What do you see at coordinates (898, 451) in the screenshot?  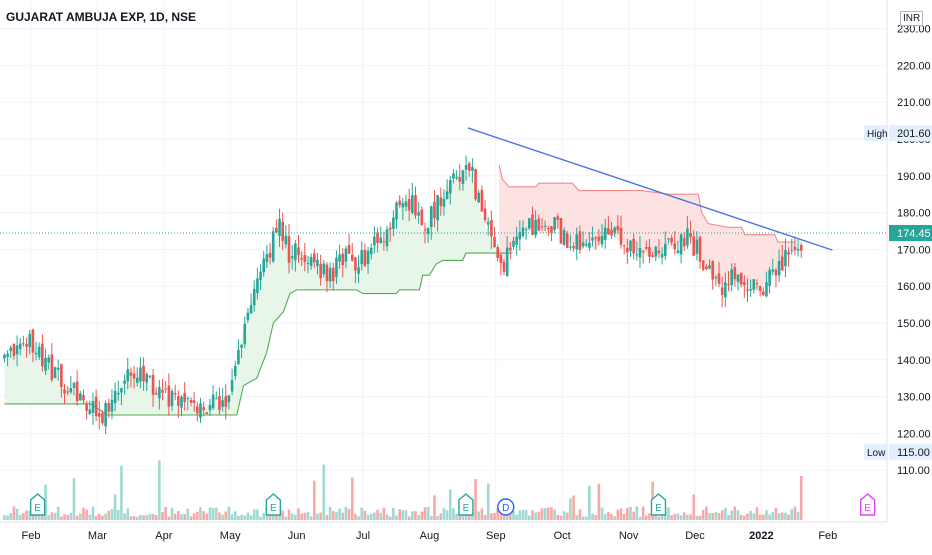 I see `low-marker: 115.00 Low` at bounding box center [898, 451].